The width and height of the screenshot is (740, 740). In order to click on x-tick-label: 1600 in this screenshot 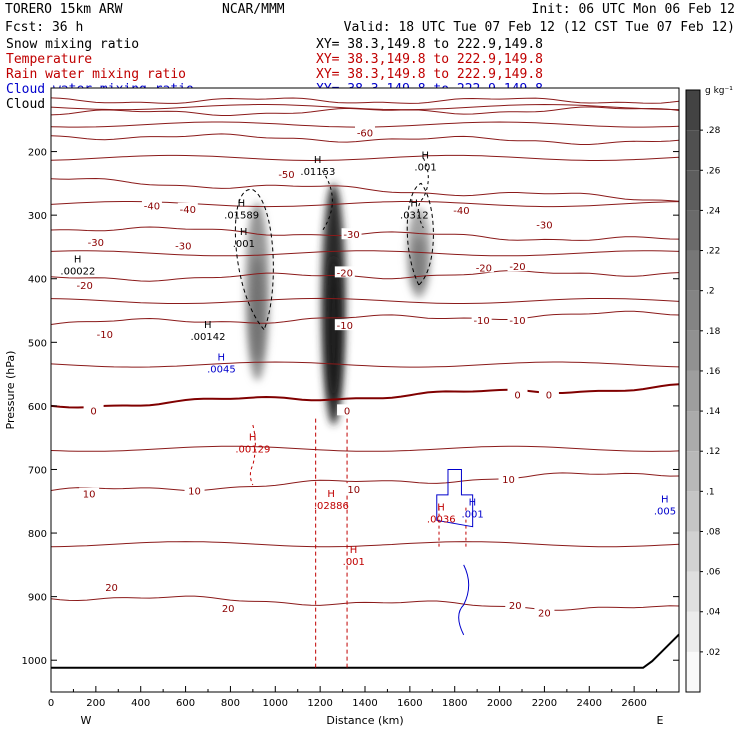, I will do `click(409, 703)`.